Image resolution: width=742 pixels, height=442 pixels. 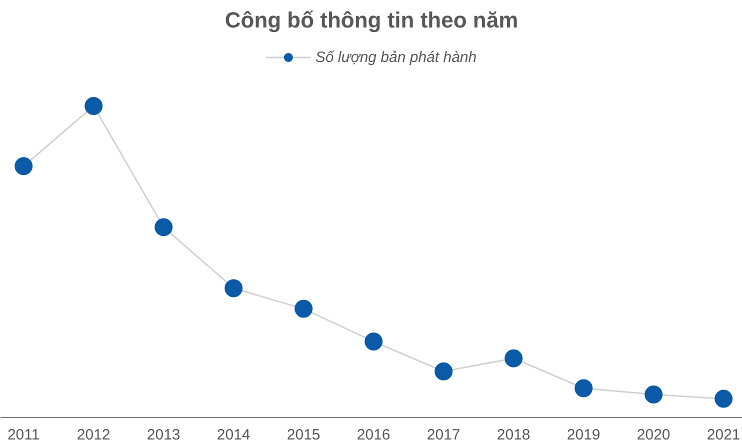 What do you see at coordinates (23, 434) in the screenshot?
I see `x-tick-label: 2011` at bounding box center [23, 434].